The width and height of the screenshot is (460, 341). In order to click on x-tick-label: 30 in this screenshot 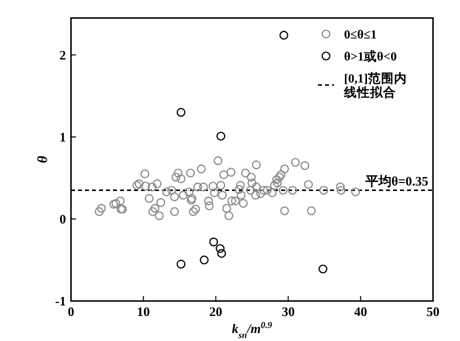, I will do `click(288, 311)`.